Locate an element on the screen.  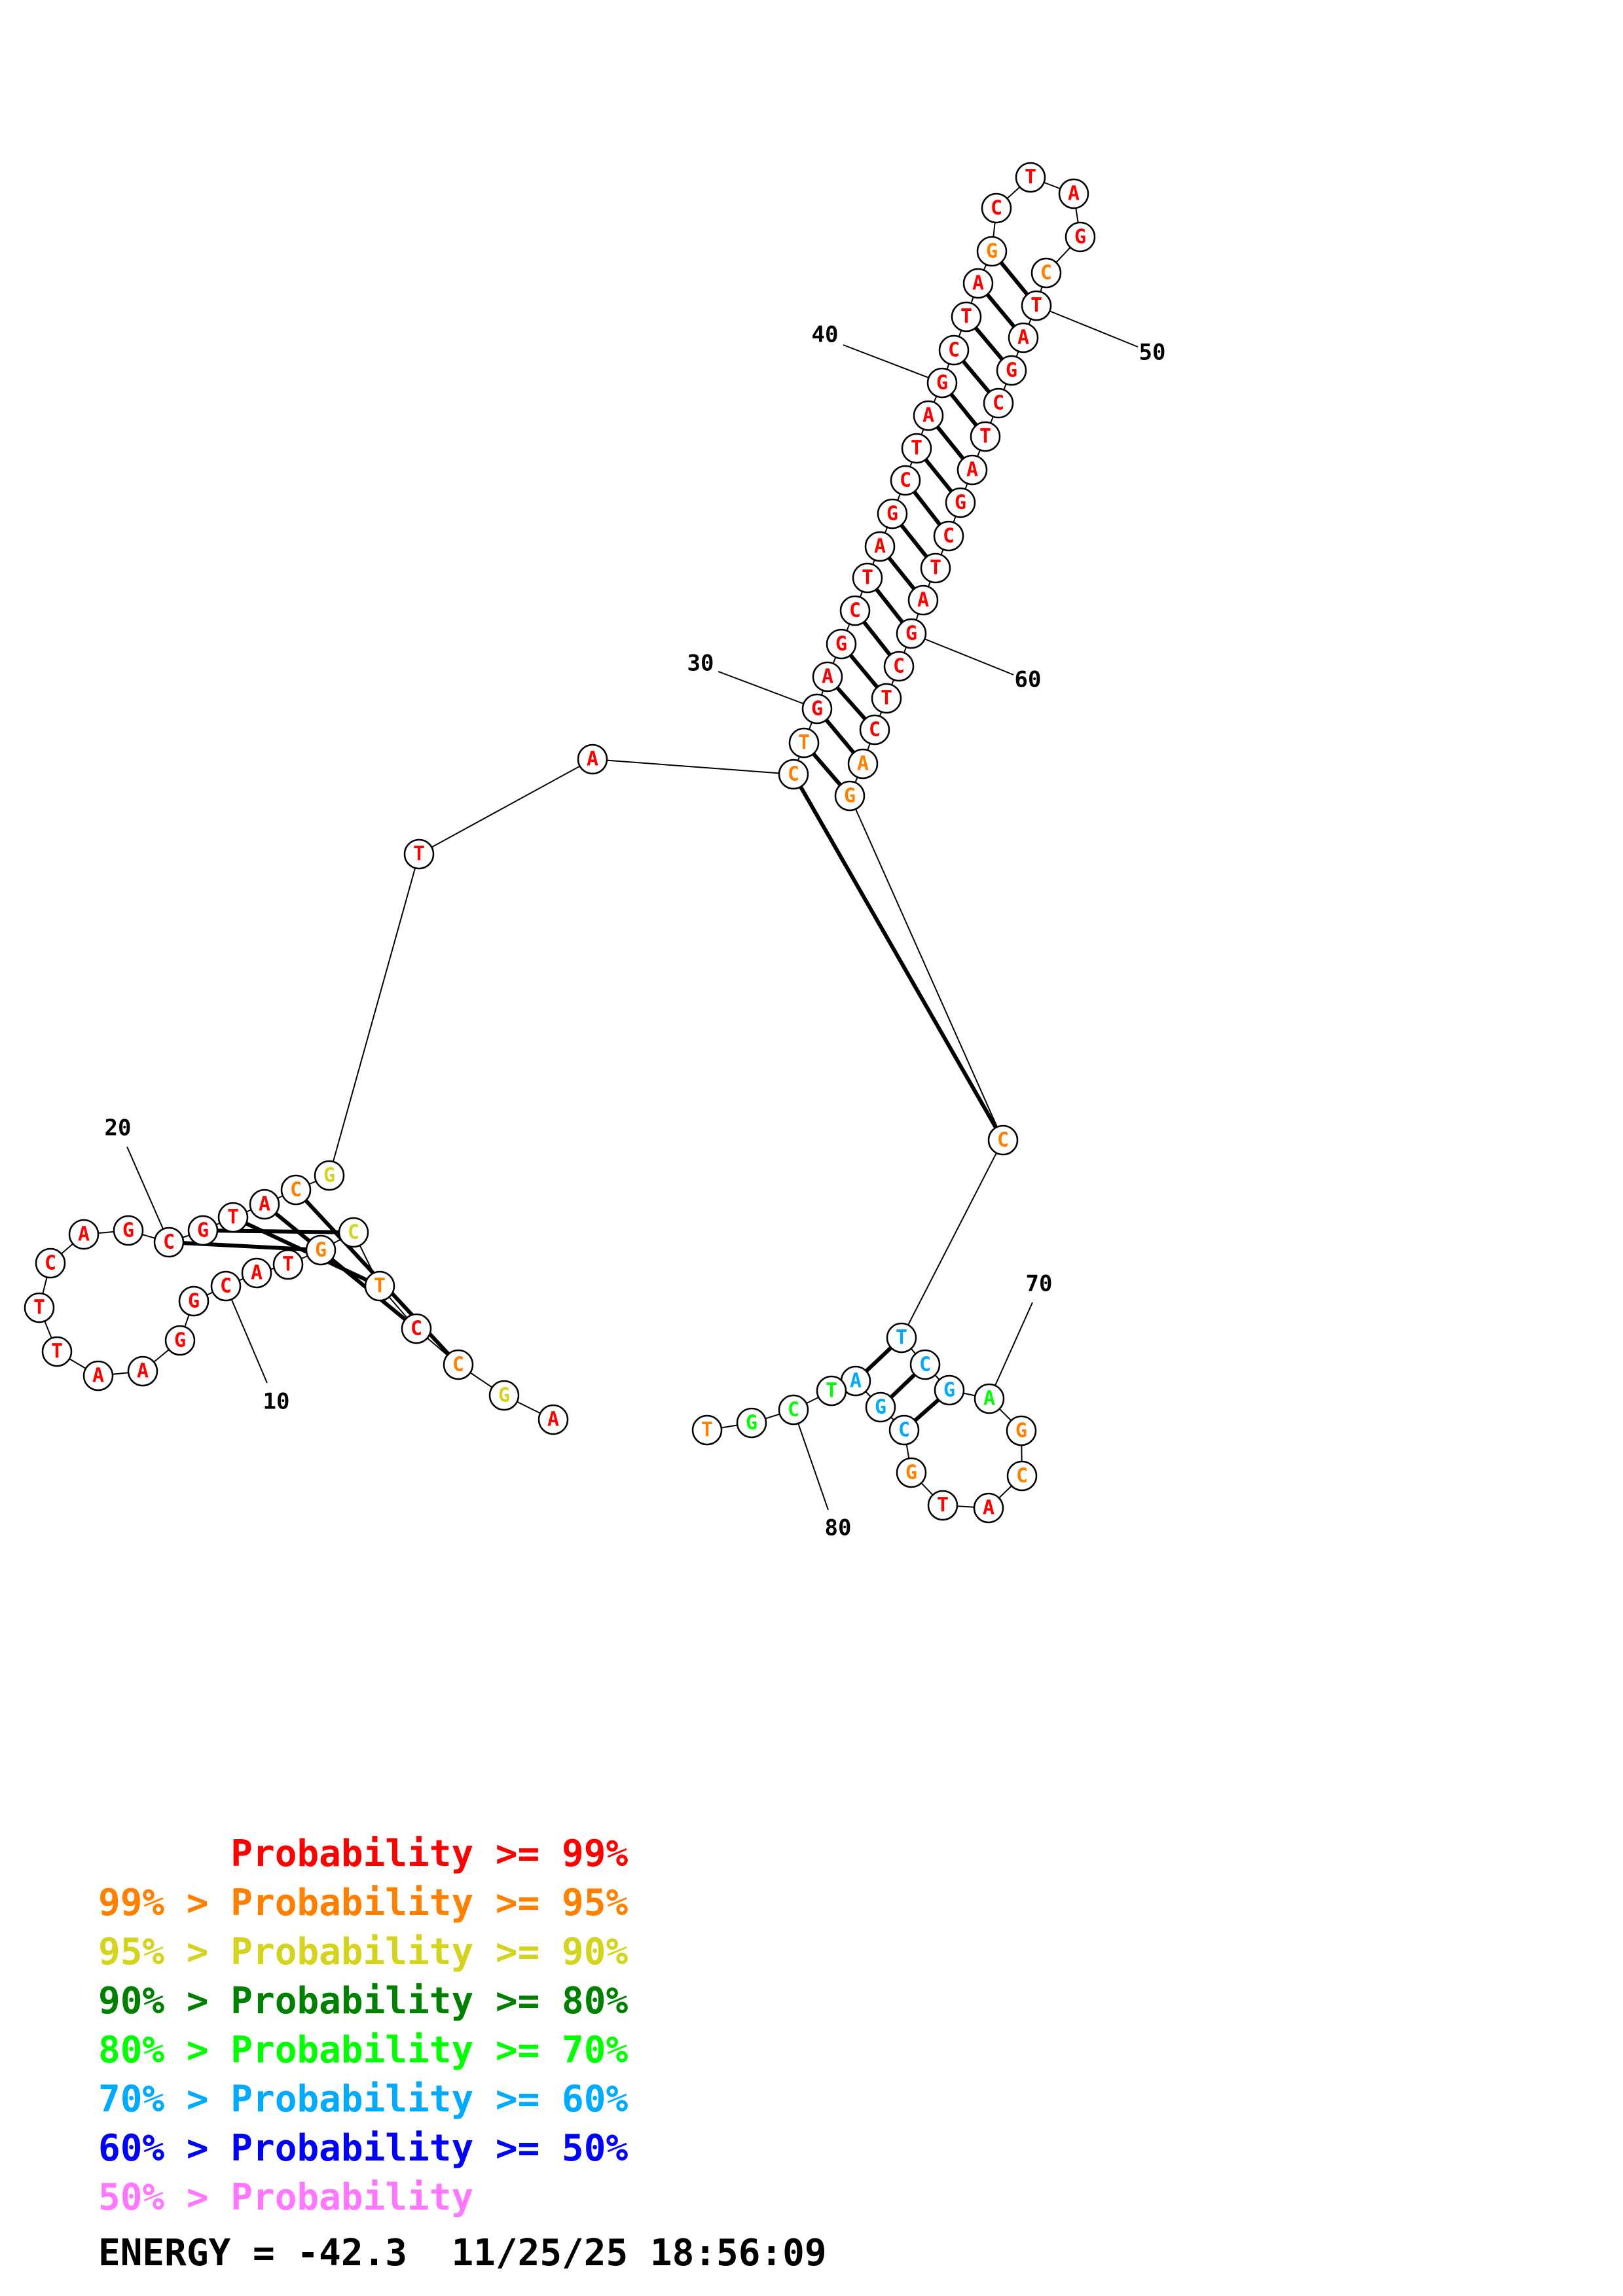
index-label: 30 is located at coordinates (700, 664).